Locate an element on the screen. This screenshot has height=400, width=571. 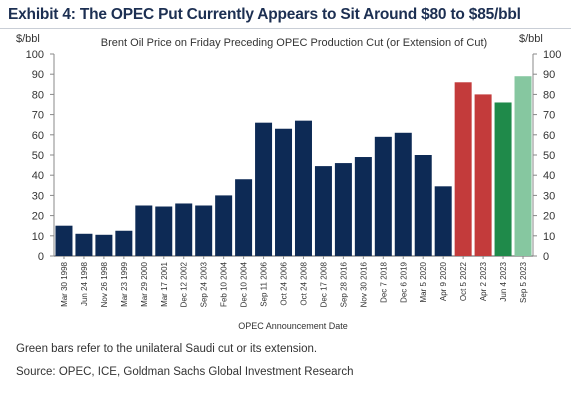
y-tick-label-left: 60 is located at coordinates (38, 136).